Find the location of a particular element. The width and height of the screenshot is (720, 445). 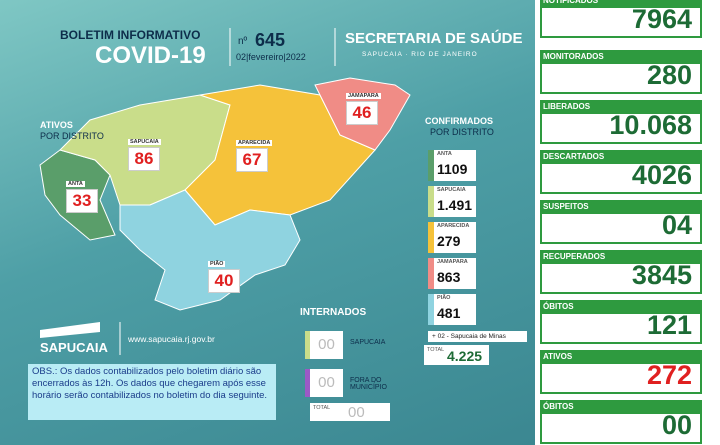

stat-value: 121 is located at coordinates (669, 325).